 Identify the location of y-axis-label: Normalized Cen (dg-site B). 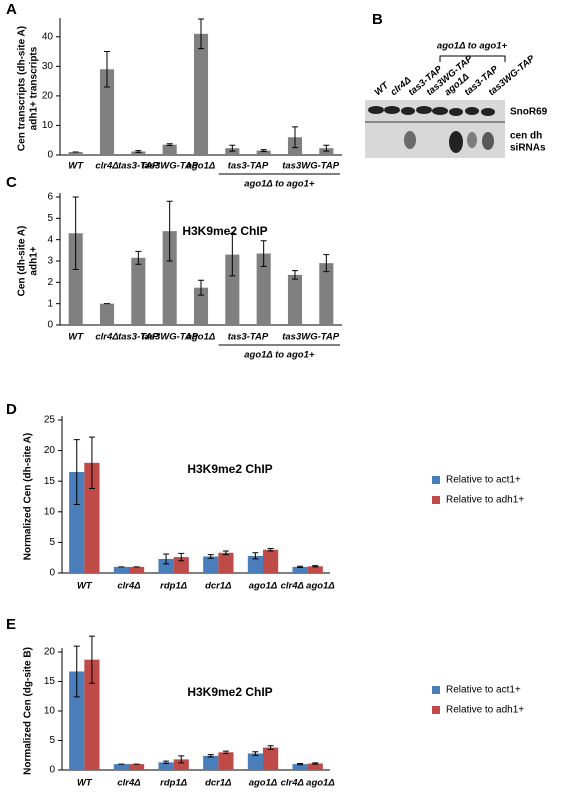
(28, 711).